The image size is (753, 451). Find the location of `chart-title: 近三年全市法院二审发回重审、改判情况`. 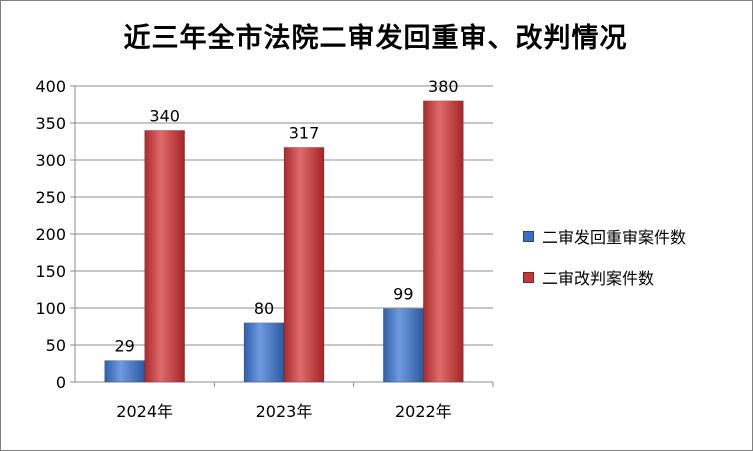

chart-title: 近三年全市法院二审发回重审、改判情况 is located at coordinates (375, 38).